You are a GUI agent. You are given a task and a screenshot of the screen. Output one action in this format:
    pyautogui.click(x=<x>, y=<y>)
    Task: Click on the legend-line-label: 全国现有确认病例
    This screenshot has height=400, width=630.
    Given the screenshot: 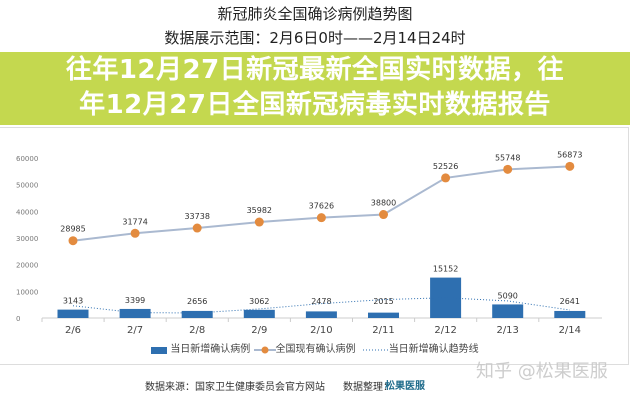 What is the action you would take?
    pyautogui.click(x=315, y=349)
    